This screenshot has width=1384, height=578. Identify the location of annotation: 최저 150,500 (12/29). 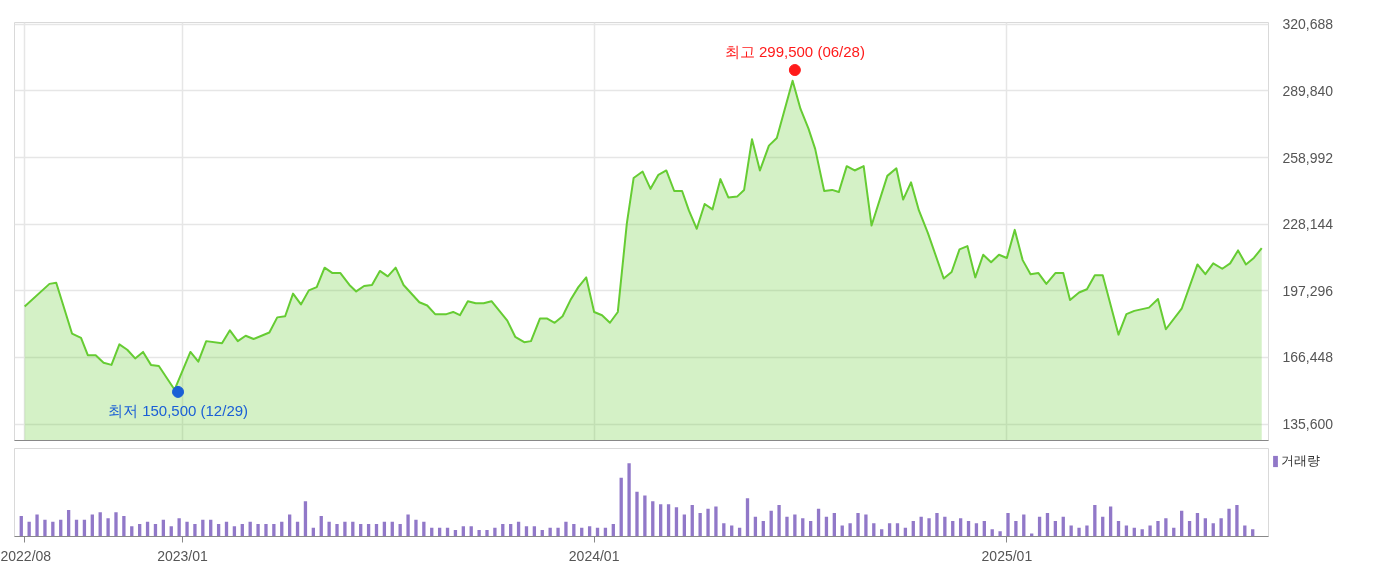
(178, 410).